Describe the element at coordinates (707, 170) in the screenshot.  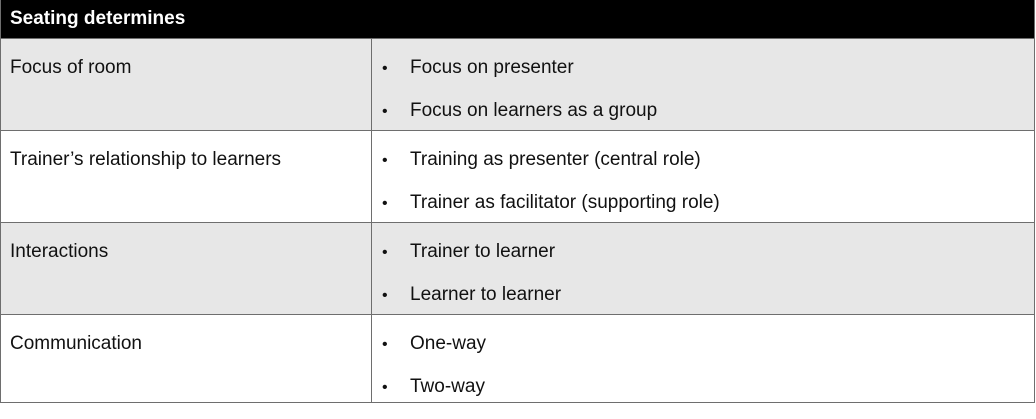
I see `list-item: • Training as presenter (central role)` at that location.